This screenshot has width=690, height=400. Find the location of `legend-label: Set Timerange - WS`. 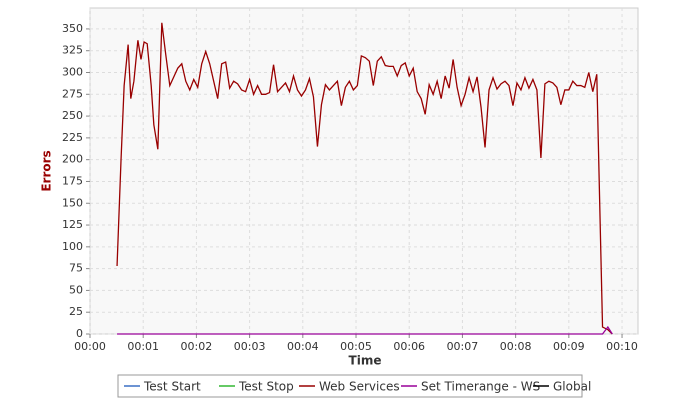

legend-label: Set Timerange - WS is located at coordinates (480, 387).